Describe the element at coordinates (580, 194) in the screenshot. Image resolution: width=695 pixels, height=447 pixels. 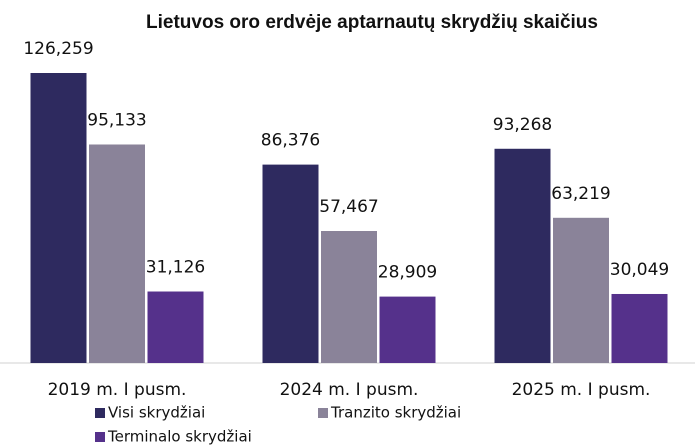
I see `value-label: 63,219` at that location.